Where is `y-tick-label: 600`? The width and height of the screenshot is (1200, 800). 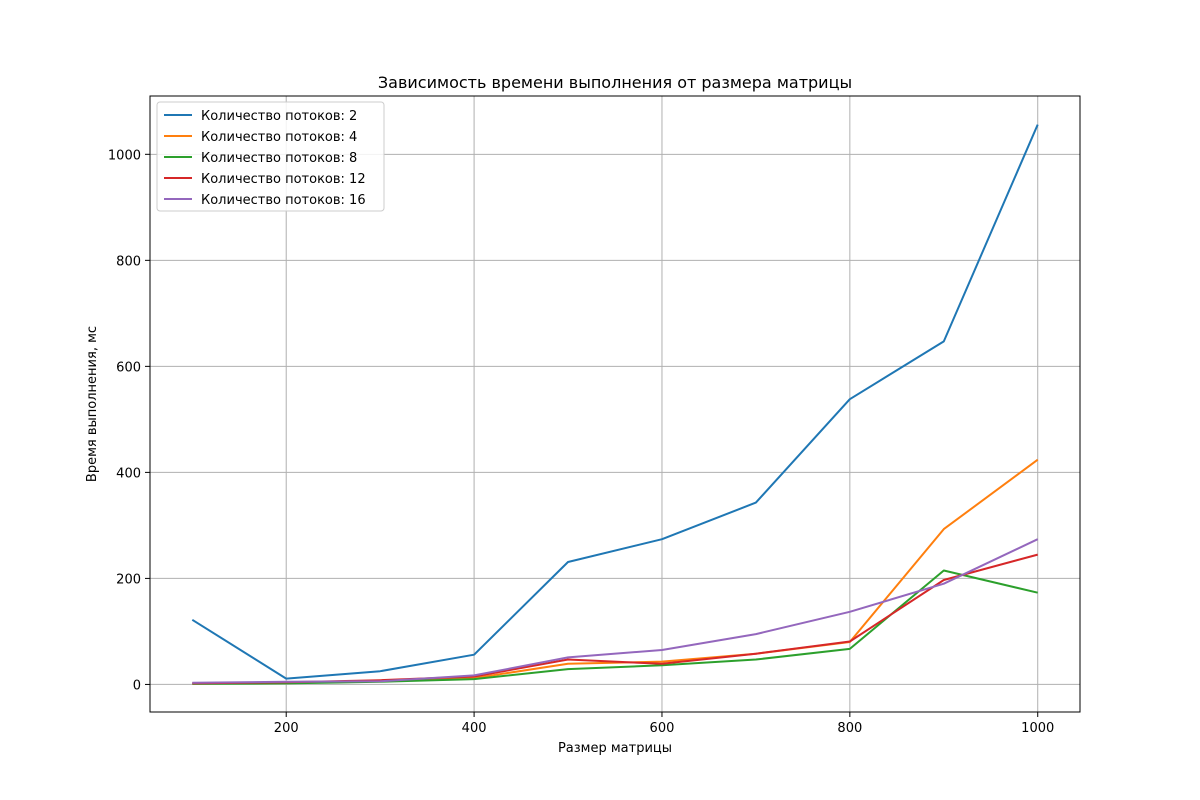 y-tick-label: 600 is located at coordinates (128, 367).